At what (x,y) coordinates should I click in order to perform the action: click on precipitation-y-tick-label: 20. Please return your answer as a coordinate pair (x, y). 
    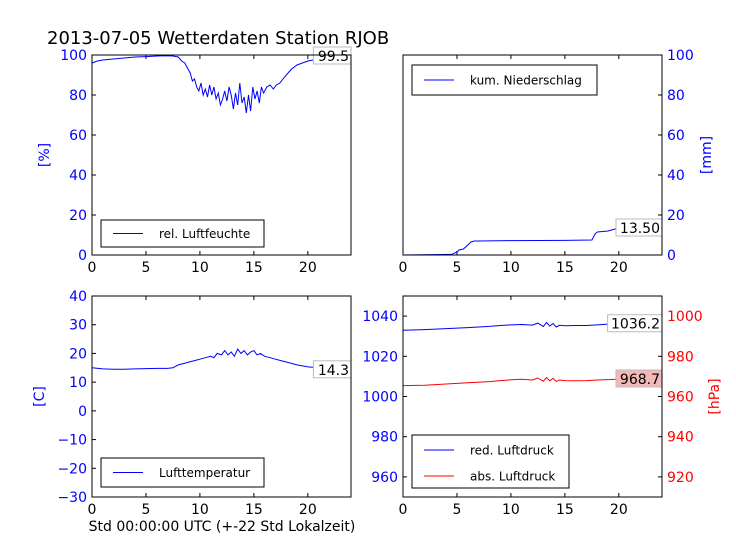
    Looking at the image, I should click on (676, 216).